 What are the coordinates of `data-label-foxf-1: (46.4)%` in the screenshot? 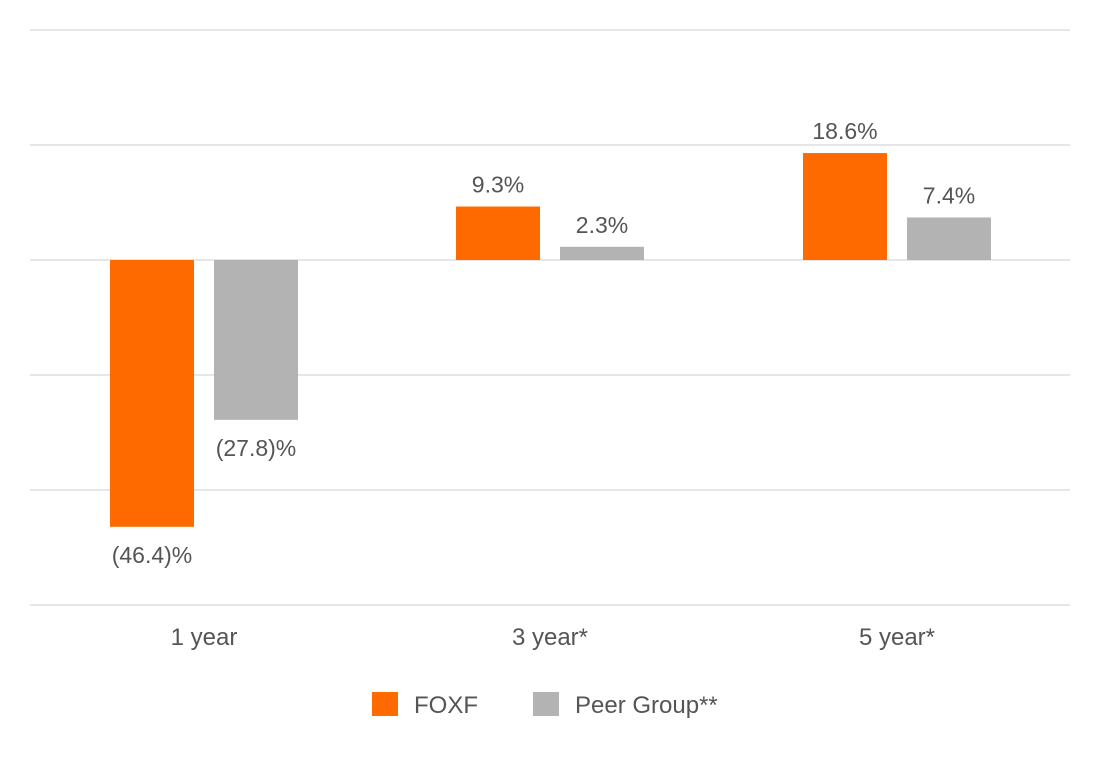 It's located at (152, 555).